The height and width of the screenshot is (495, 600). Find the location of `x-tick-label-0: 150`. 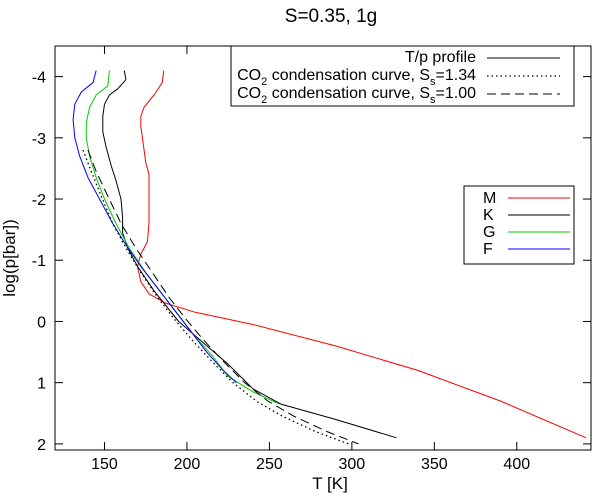

x-tick-label-0: 150 is located at coordinates (104, 464).